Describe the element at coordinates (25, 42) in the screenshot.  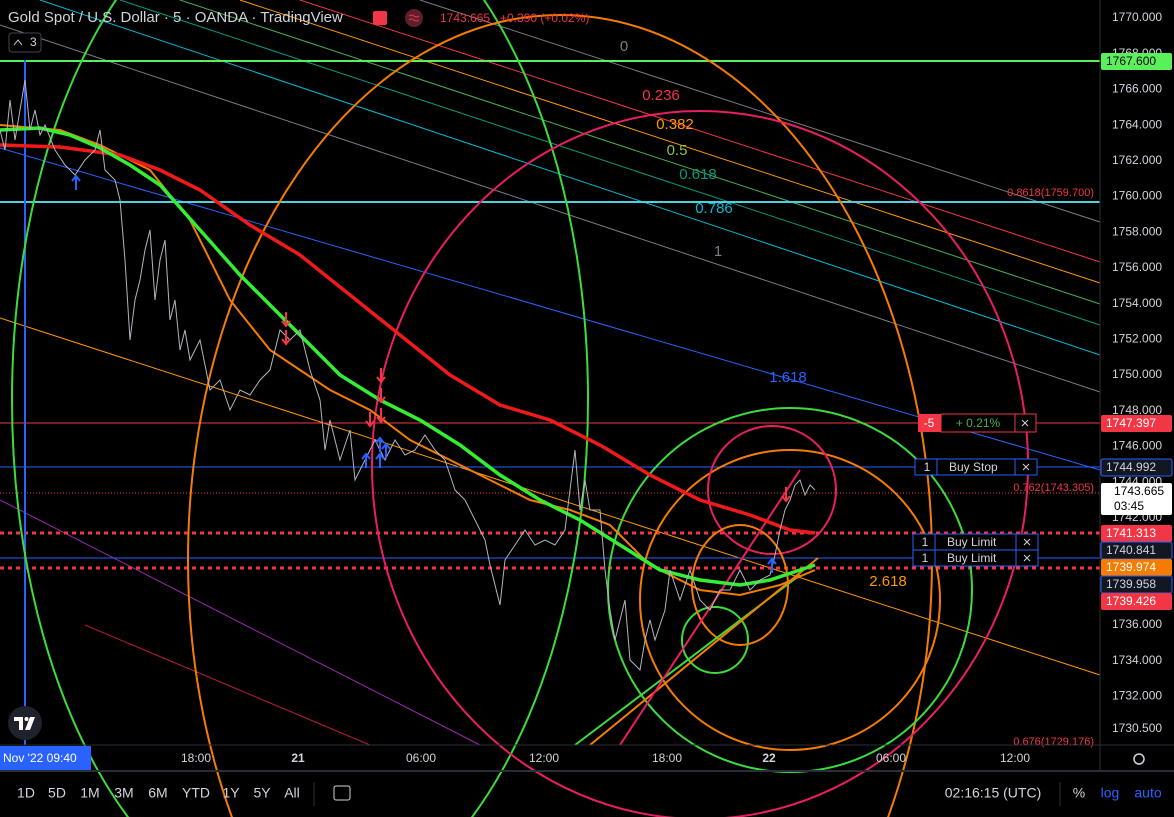
I see `indicators-toggle` at that location.